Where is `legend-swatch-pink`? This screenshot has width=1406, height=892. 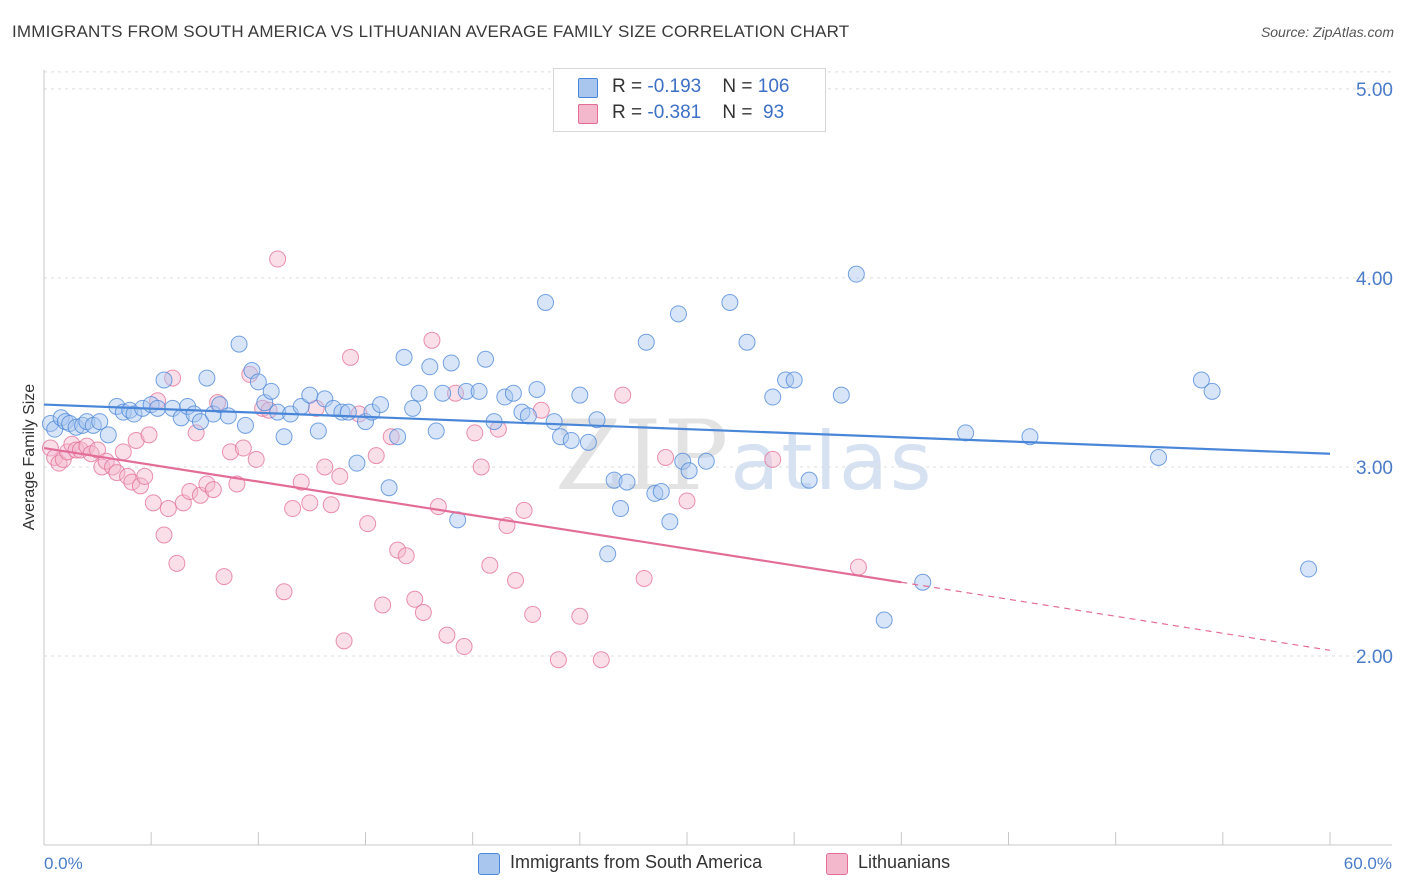 legend-swatch-pink is located at coordinates (588, 114).